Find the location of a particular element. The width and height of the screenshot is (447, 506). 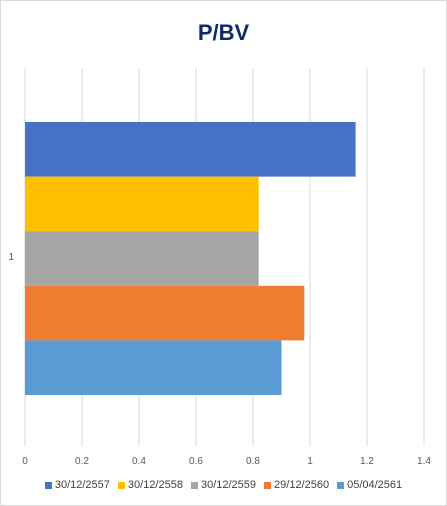

legend-label: 29/12/2560 is located at coordinates (302, 485).